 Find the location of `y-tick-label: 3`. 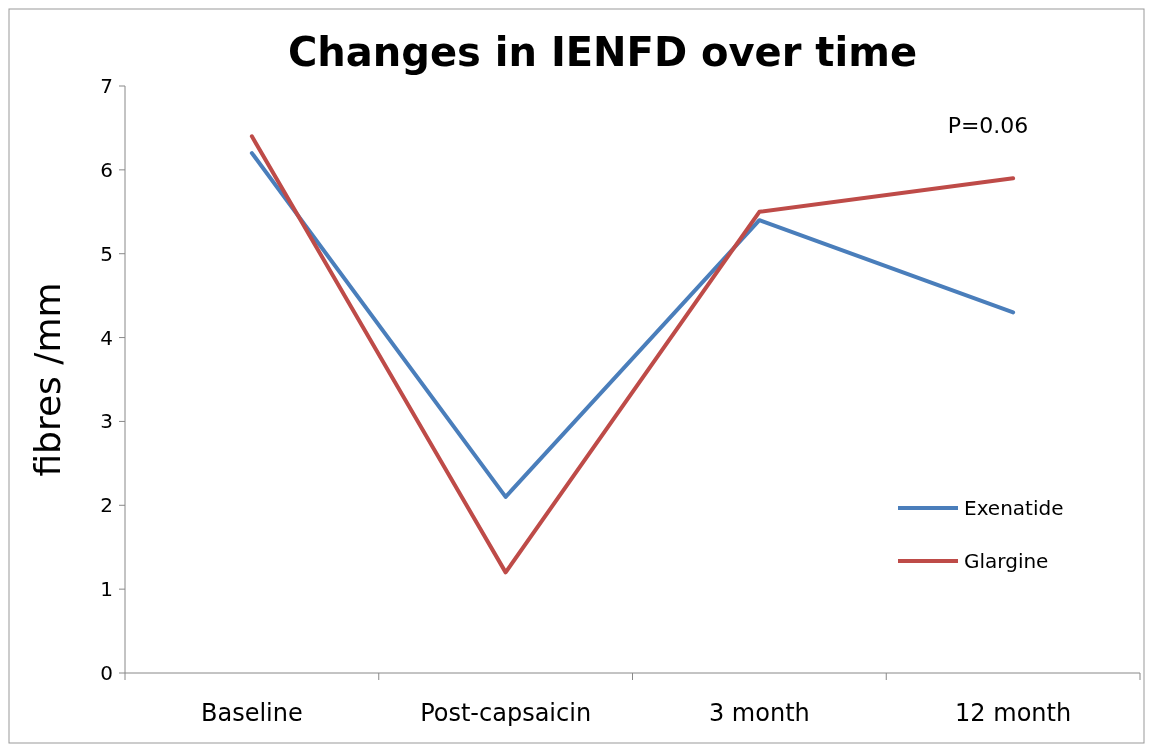

y-tick-label: 3 is located at coordinates (106, 421).